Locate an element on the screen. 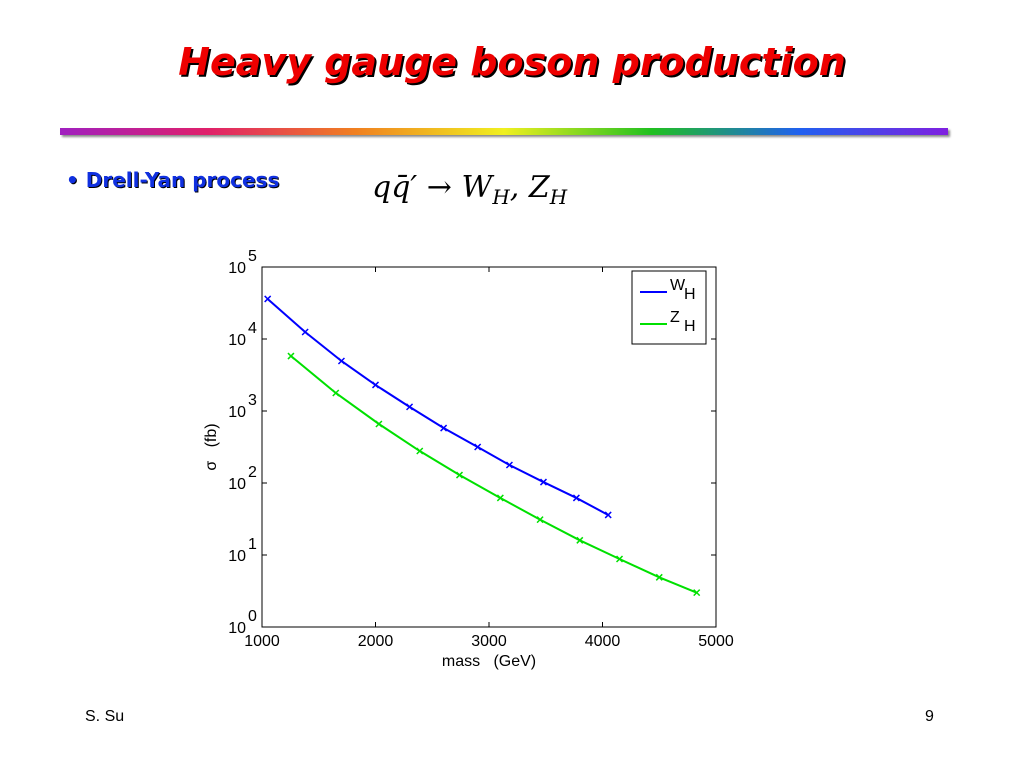 This screenshot has width=1024, height=768. y-tick-exponent: 4 is located at coordinates (252, 328).